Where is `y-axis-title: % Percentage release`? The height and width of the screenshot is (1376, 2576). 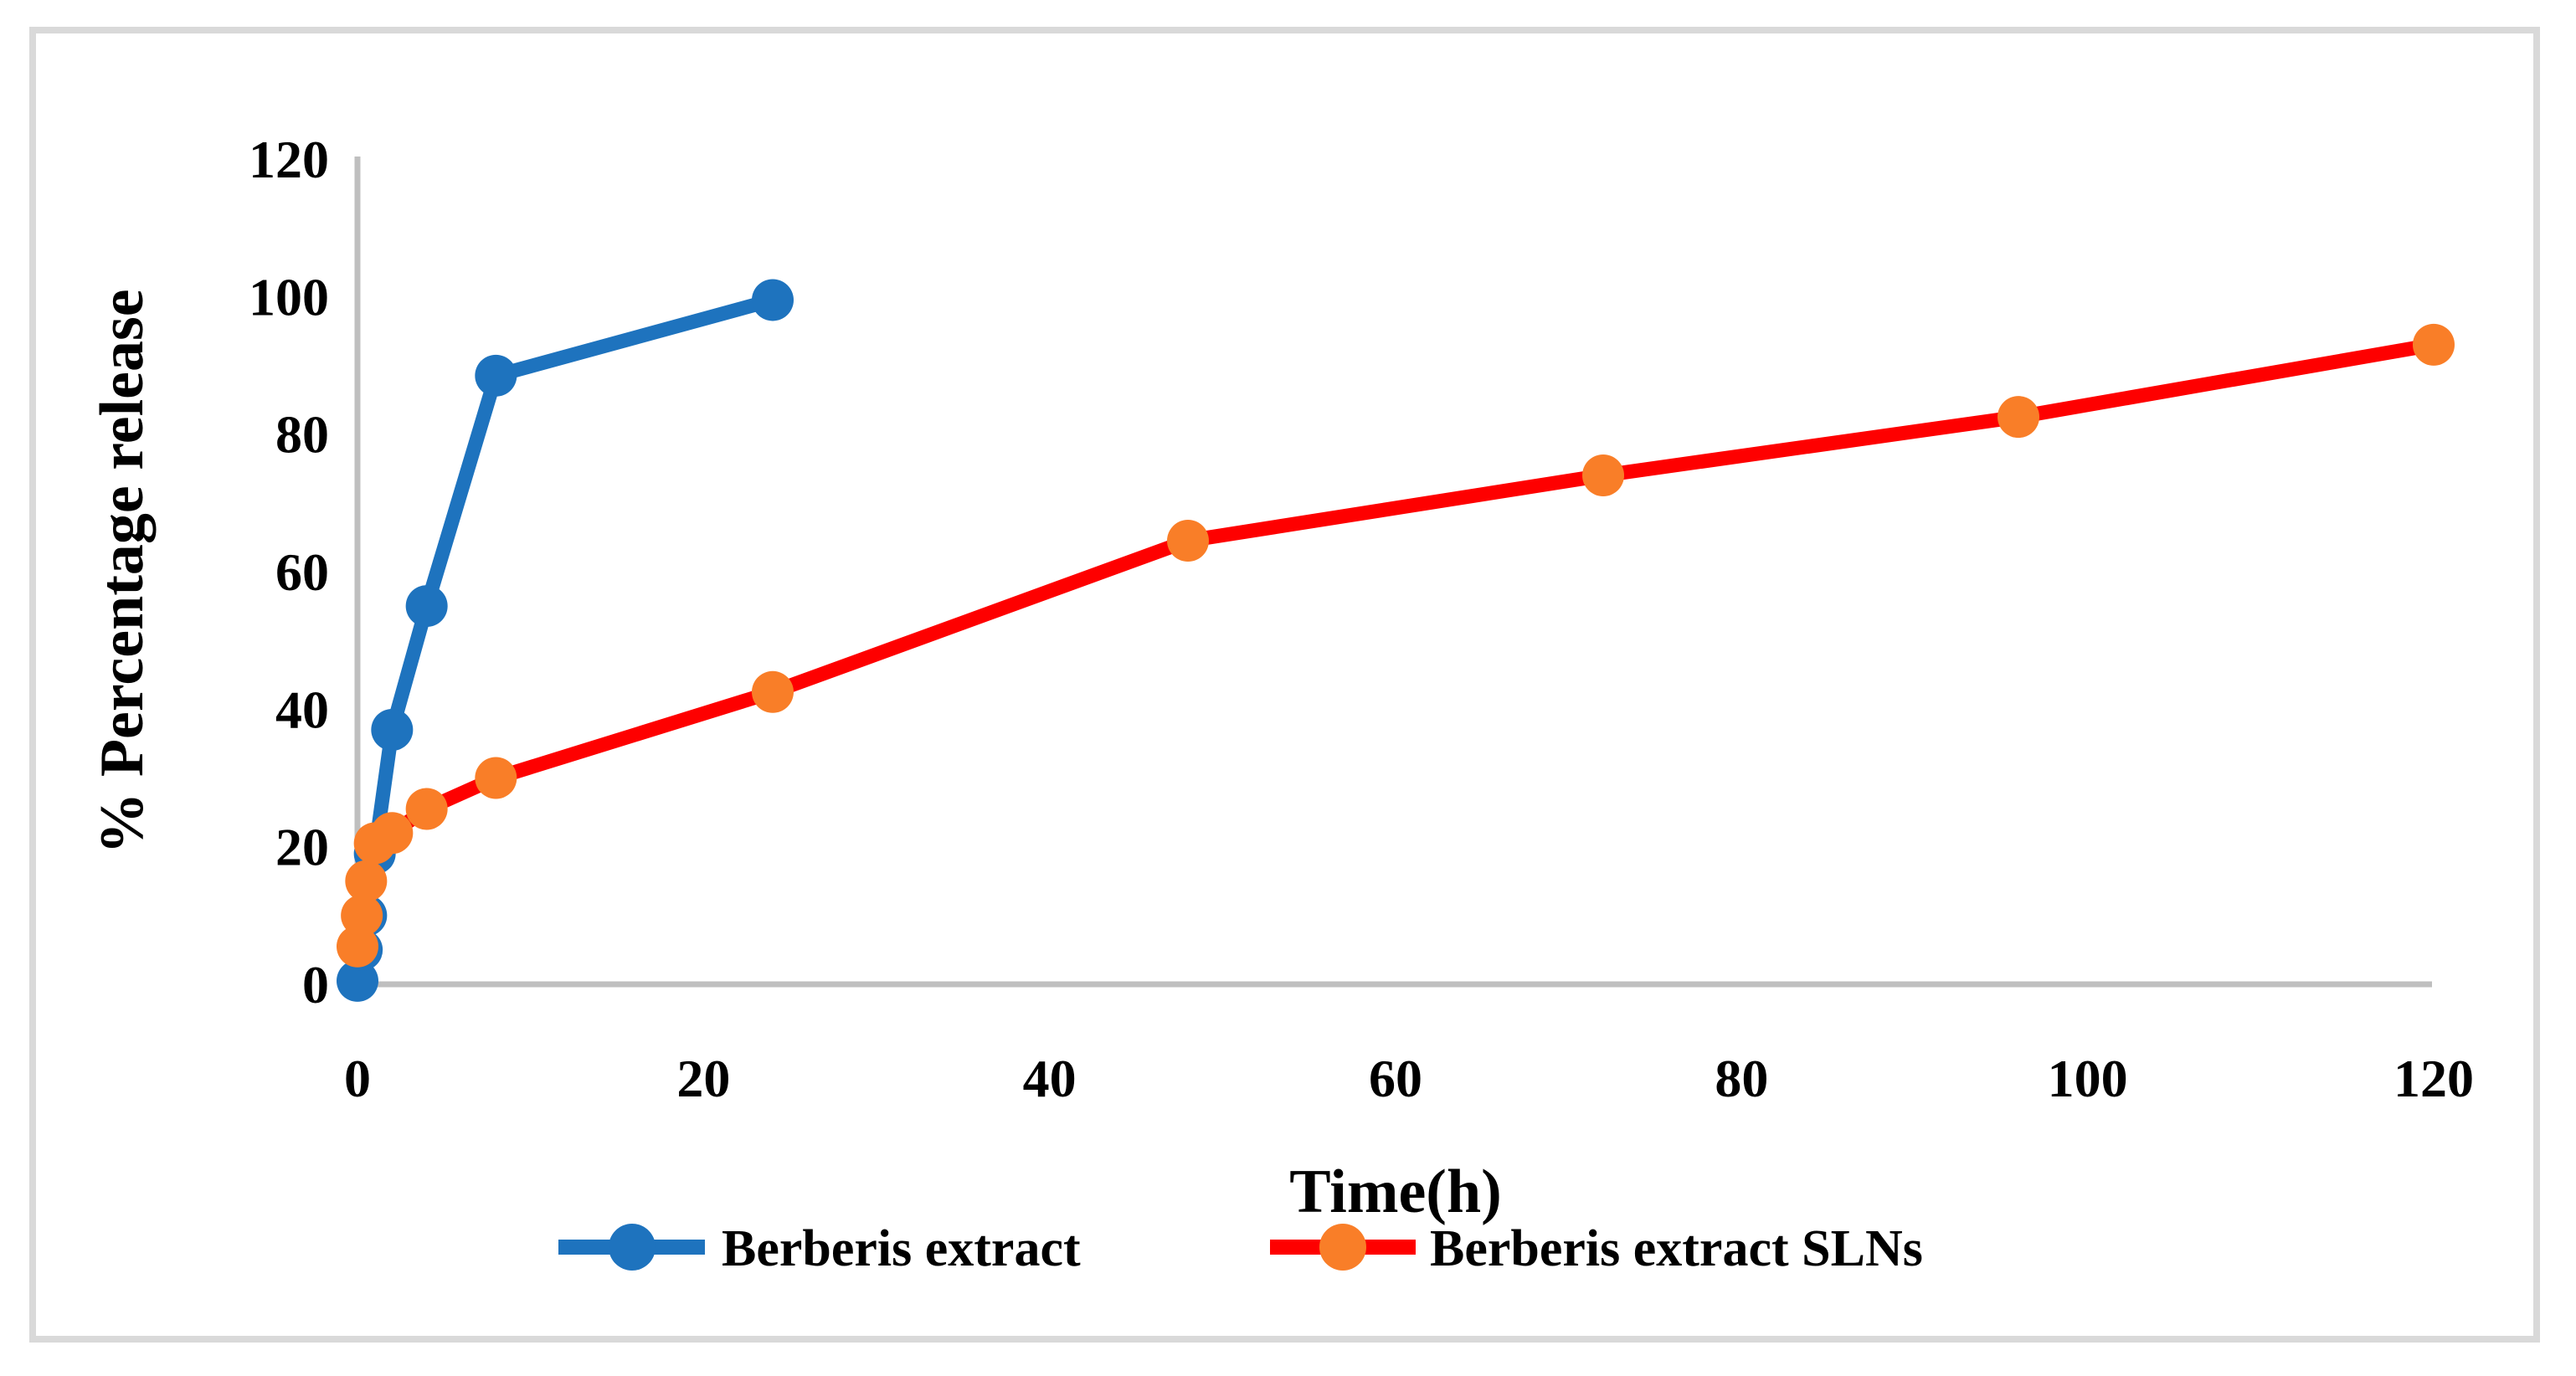 y-axis-title: % Percentage release is located at coordinates (123, 571).